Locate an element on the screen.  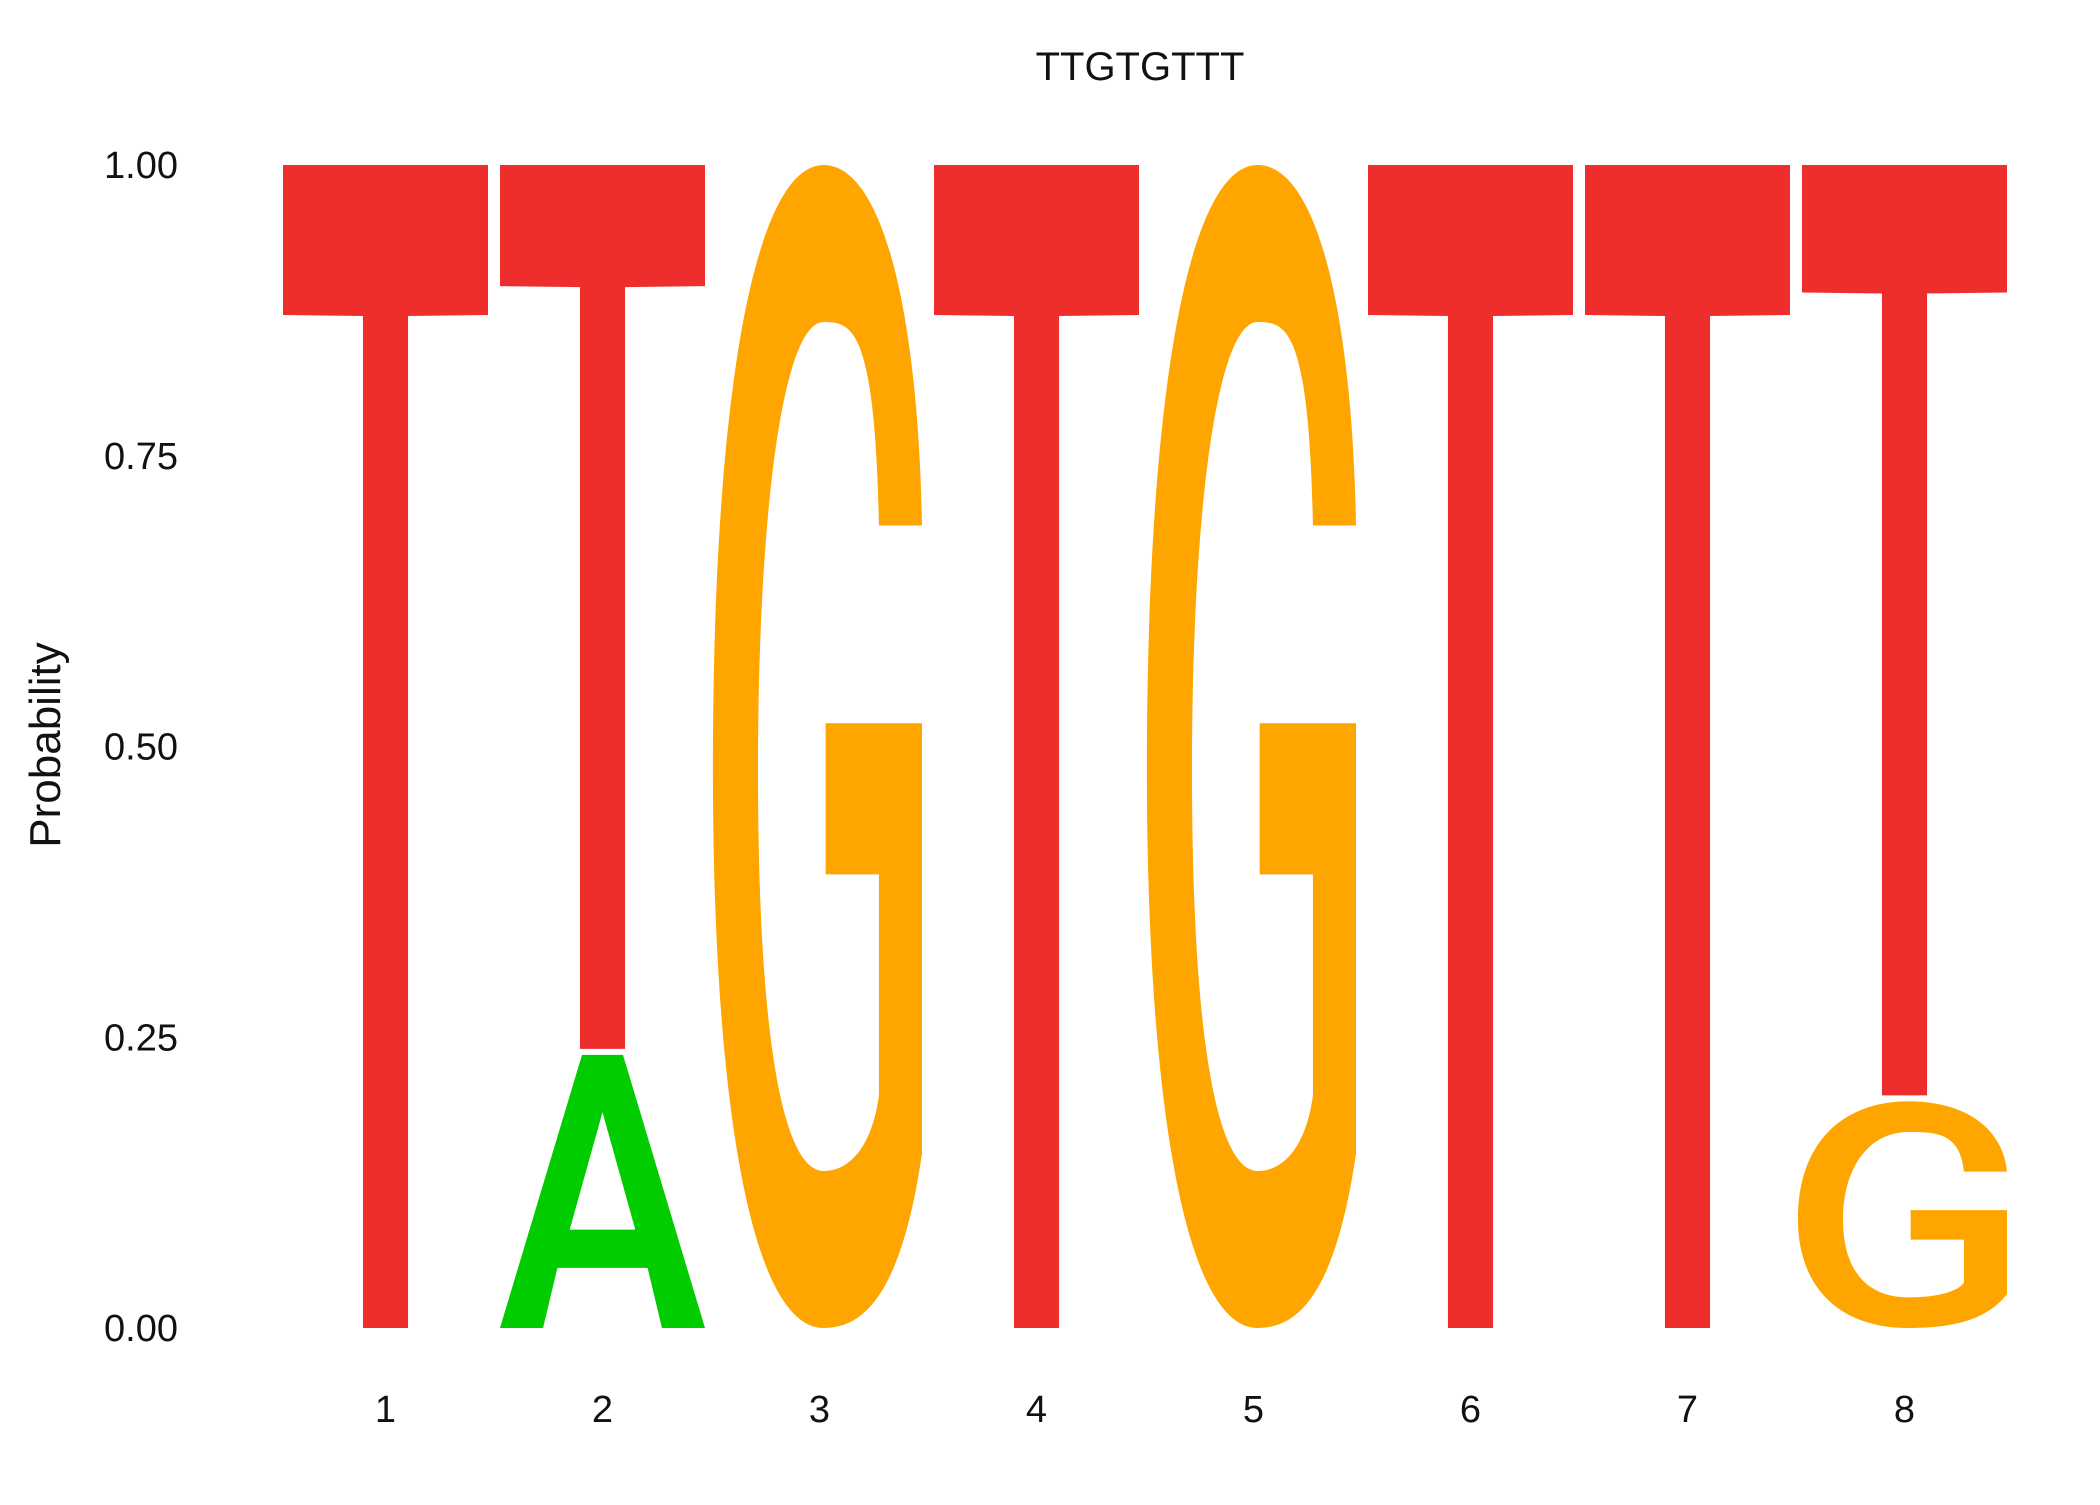
x-tick-label: 5 is located at coordinates (1253, 1410).